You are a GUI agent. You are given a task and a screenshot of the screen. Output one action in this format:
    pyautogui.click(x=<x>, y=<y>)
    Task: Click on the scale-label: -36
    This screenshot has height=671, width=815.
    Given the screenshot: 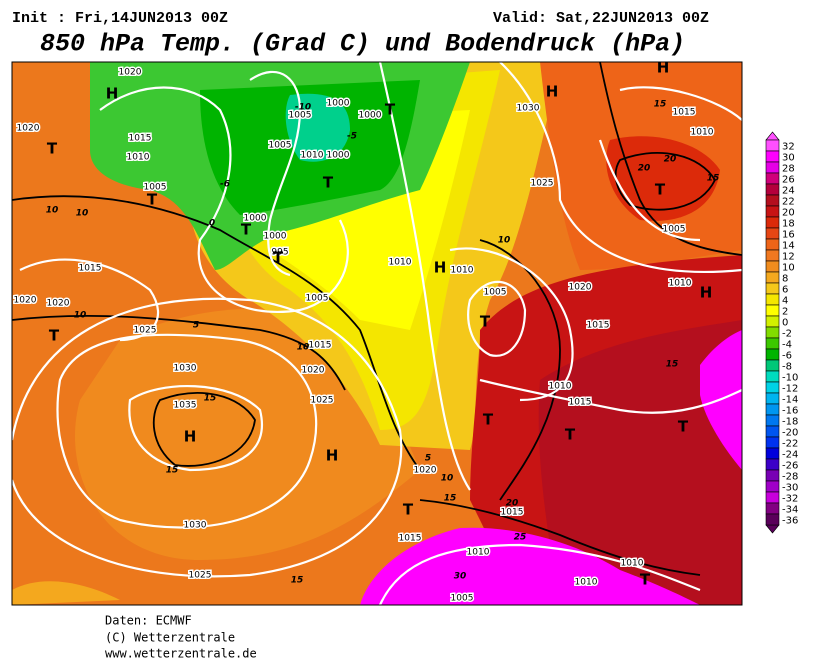 What is the action you would take?
    pyautogui.click(x=790, y=521)
    